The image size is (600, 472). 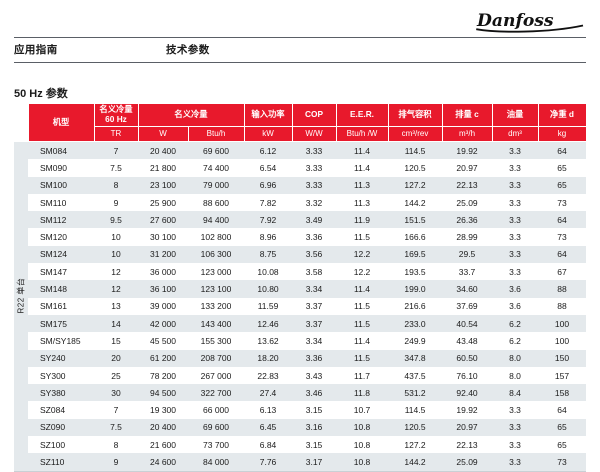 I want to click on unit-header-kg: kg, so click(x=562, y=134).